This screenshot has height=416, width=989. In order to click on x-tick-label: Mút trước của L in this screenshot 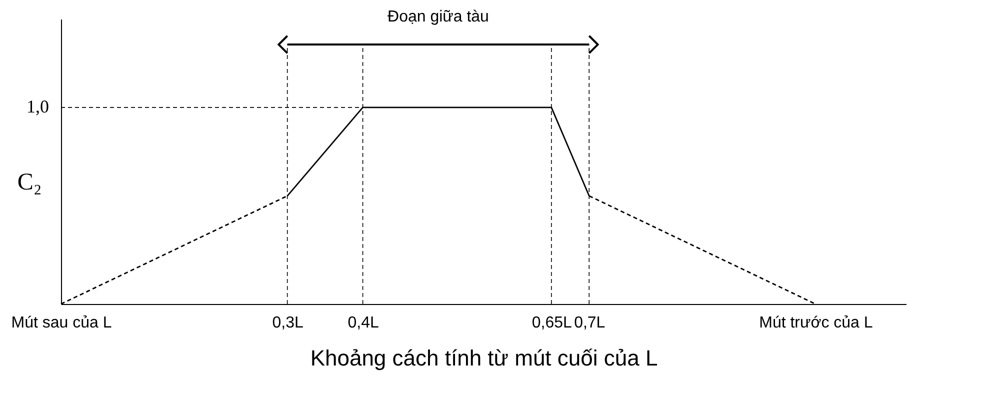, I will do `click(816, 323)`.